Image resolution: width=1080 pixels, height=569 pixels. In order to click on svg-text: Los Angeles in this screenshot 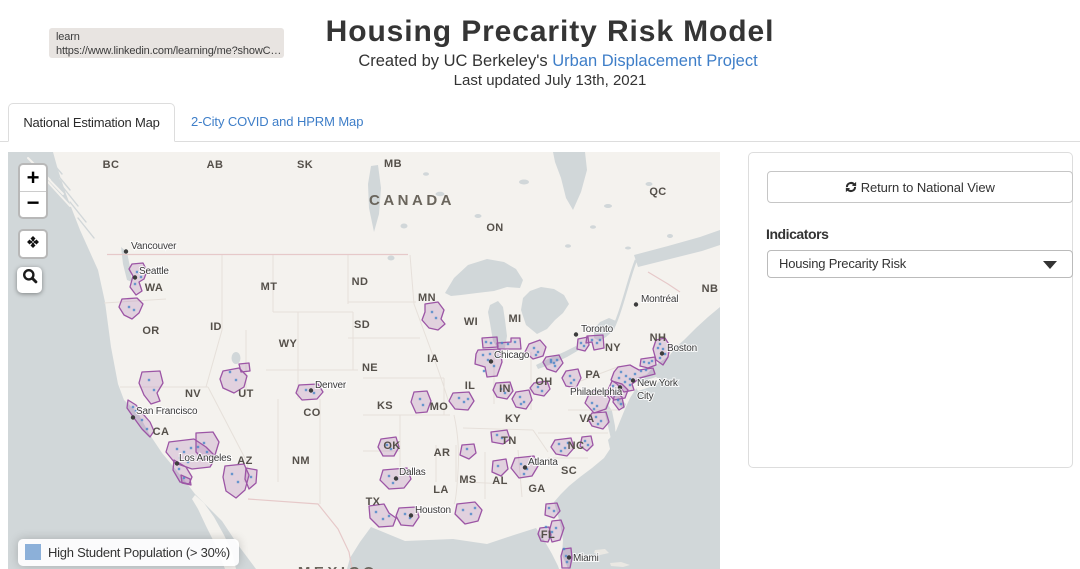, I will do `click(205, 458)`.